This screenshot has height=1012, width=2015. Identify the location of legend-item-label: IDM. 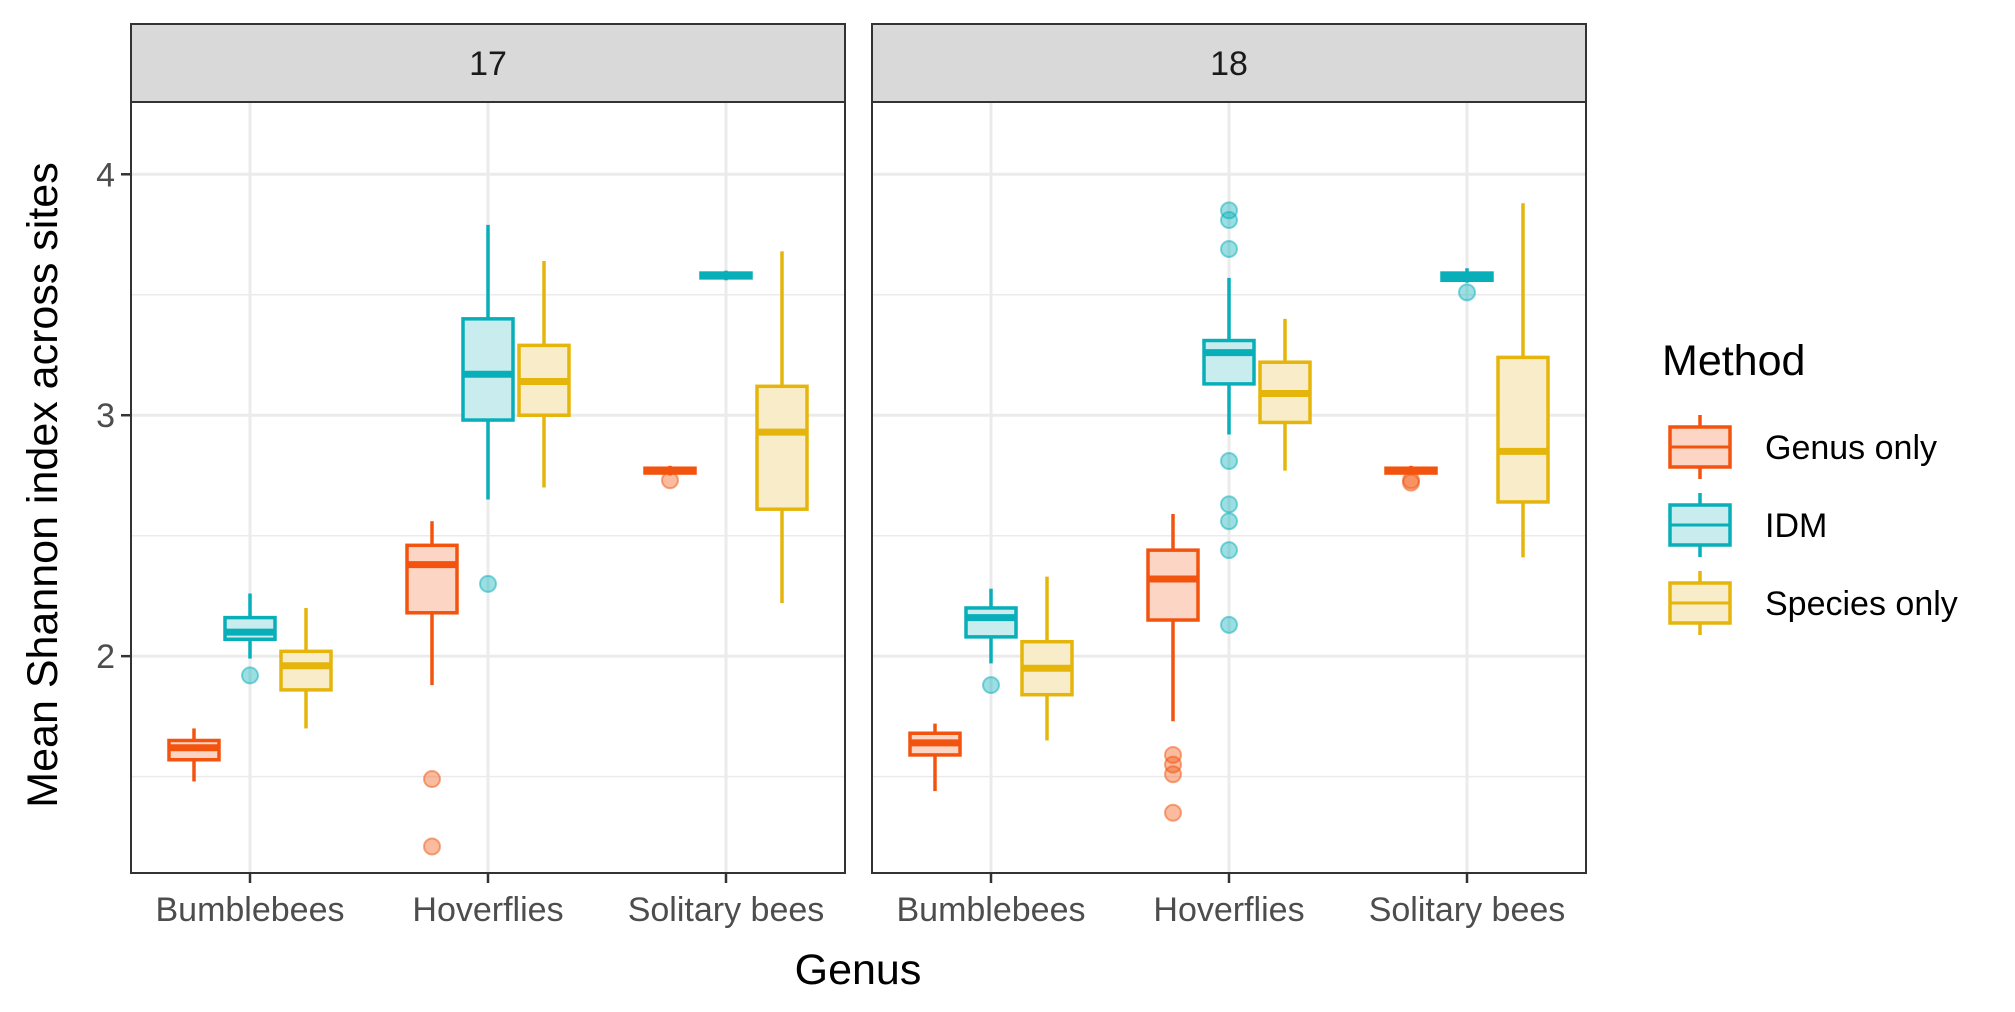
(1796, 526).